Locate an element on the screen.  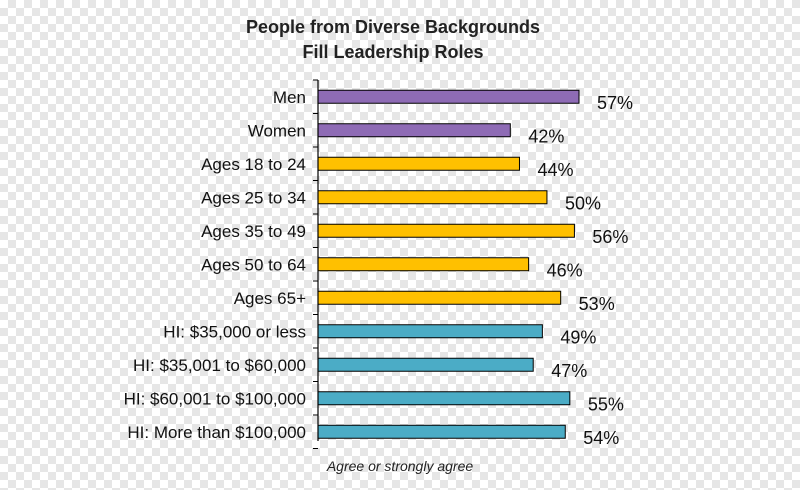
category-label: HI: $35,001 to $60,000 is located at coordinates (219, 365).